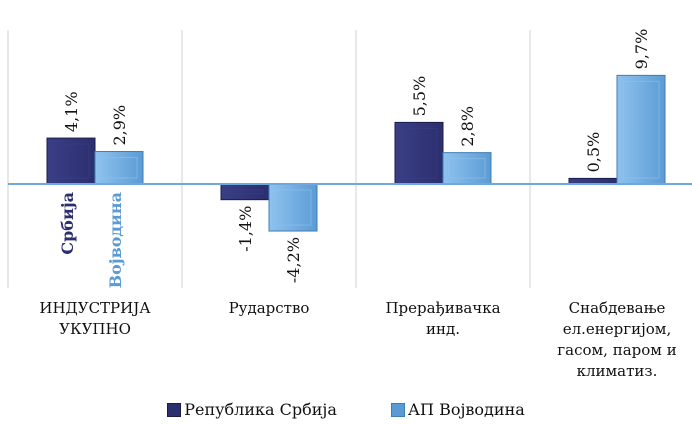 The width and height of the screenshot is (692, 424). What do you see at coordinates (67, 223) in the screenshot?
I see `series-annotation: Србија` at bounding box center [67, 223].